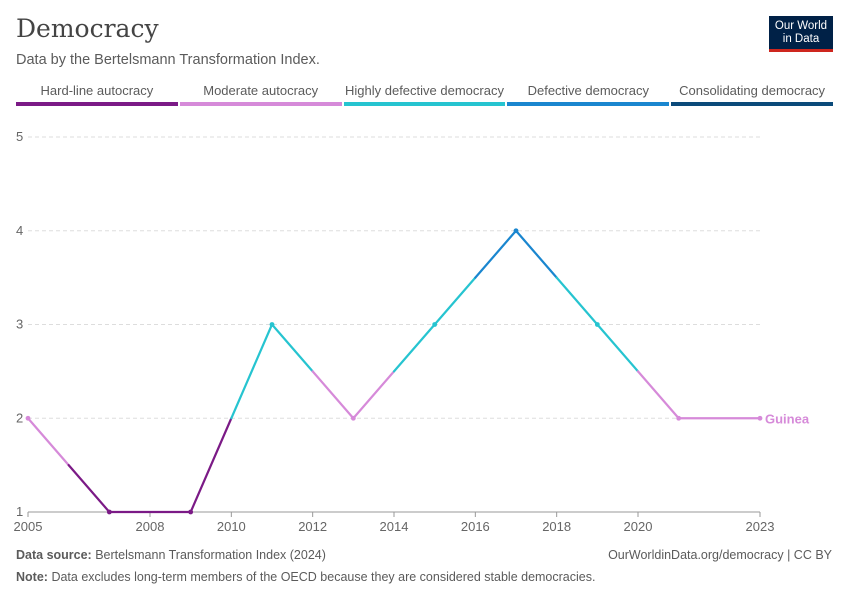 This screenshot has height=600, width=850. Describe the element at coordinates (752, 90) in the screenshot. I see `legend-label: Consolidating democracy` at that location.